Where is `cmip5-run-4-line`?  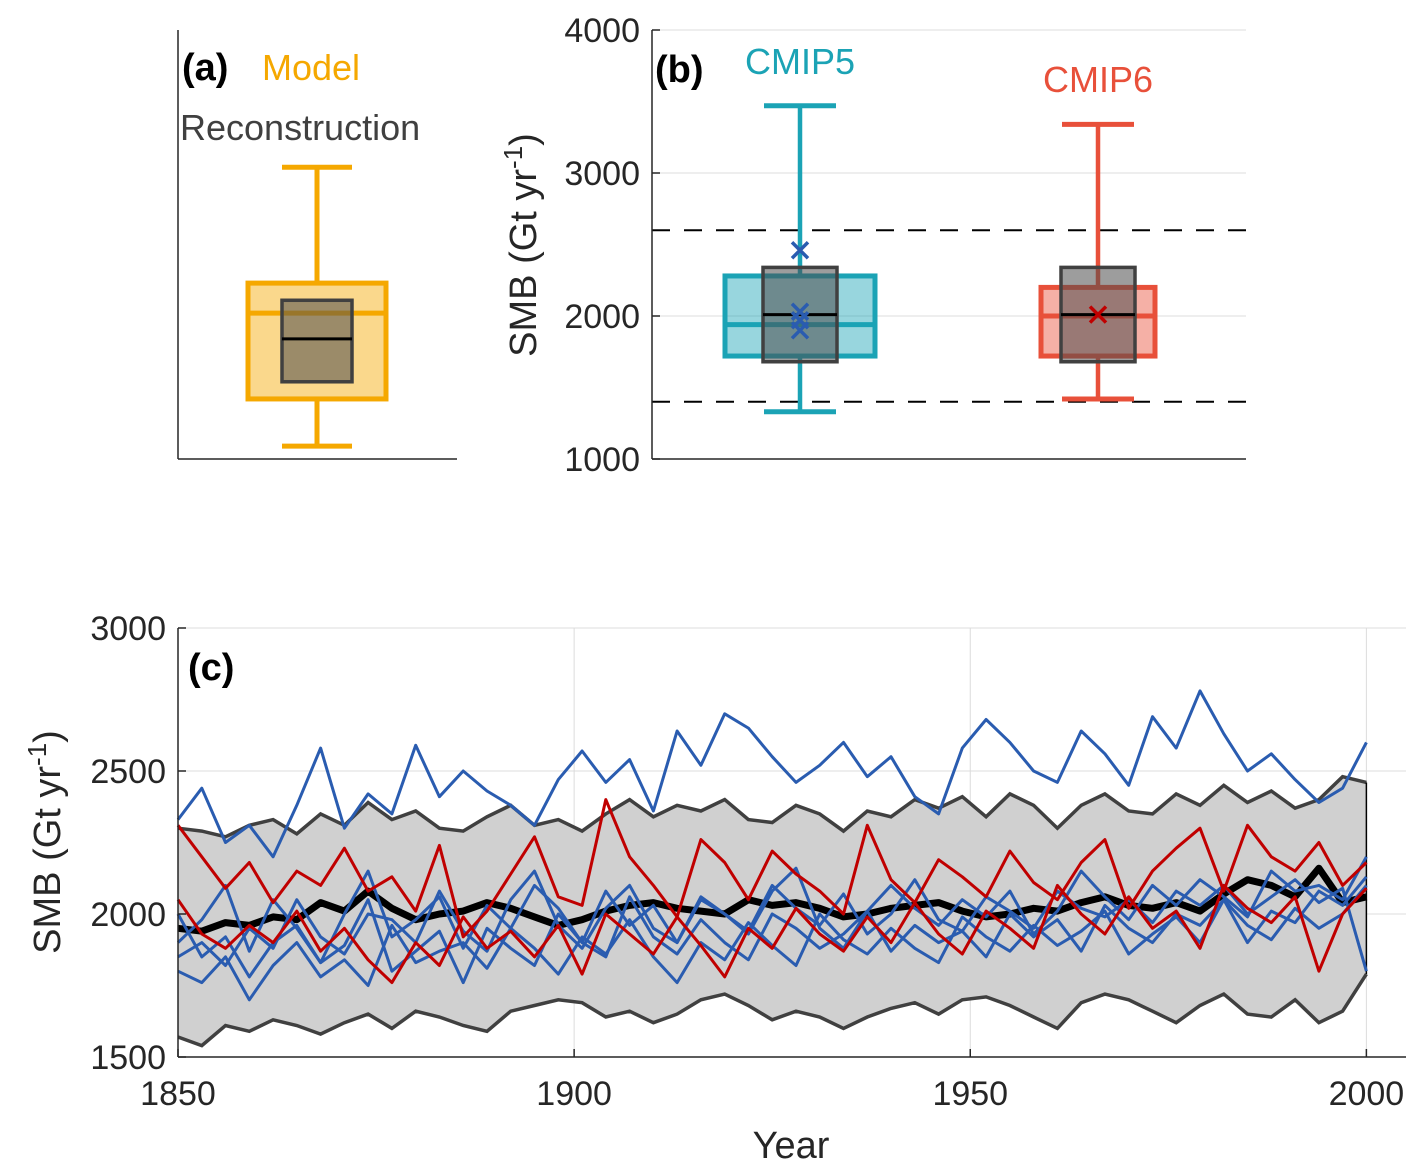 cmip5-run-4-line is located at coordinates (772, 920).